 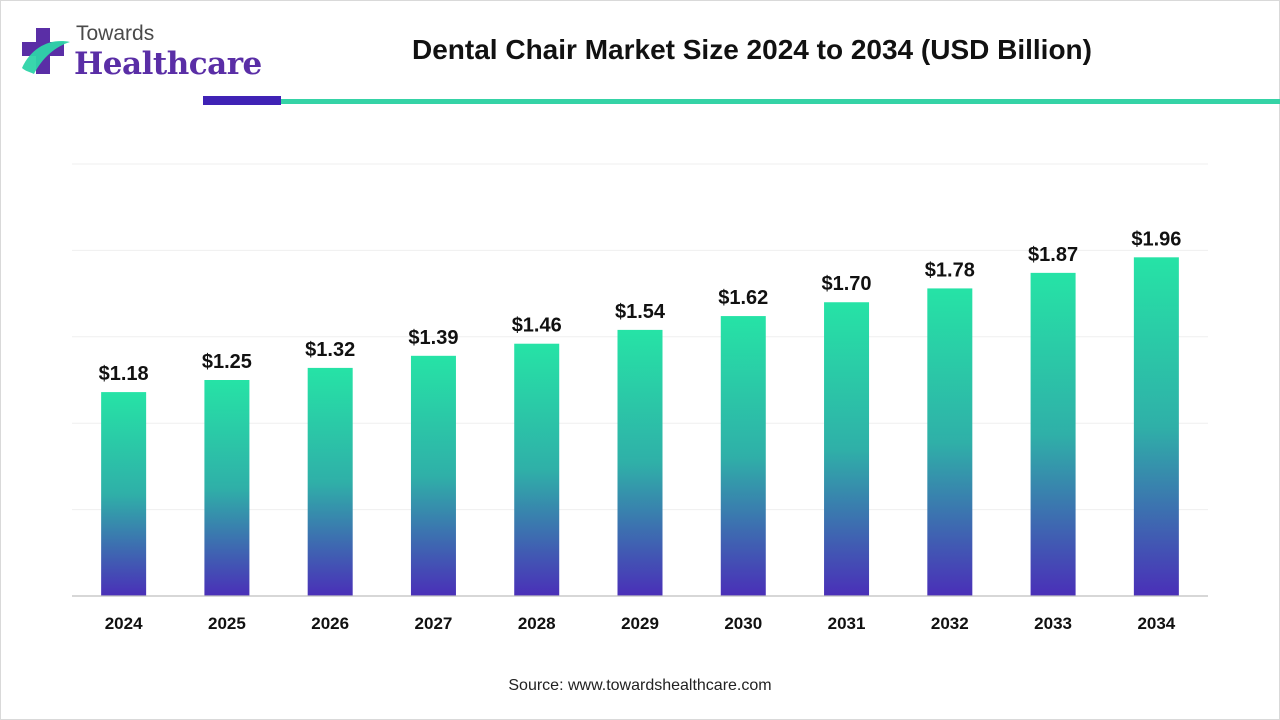 What do you see at coordinates (743, 298) in the screenshot?
I see `data-label-2030: $1.62` at bounding box center [743, 298].